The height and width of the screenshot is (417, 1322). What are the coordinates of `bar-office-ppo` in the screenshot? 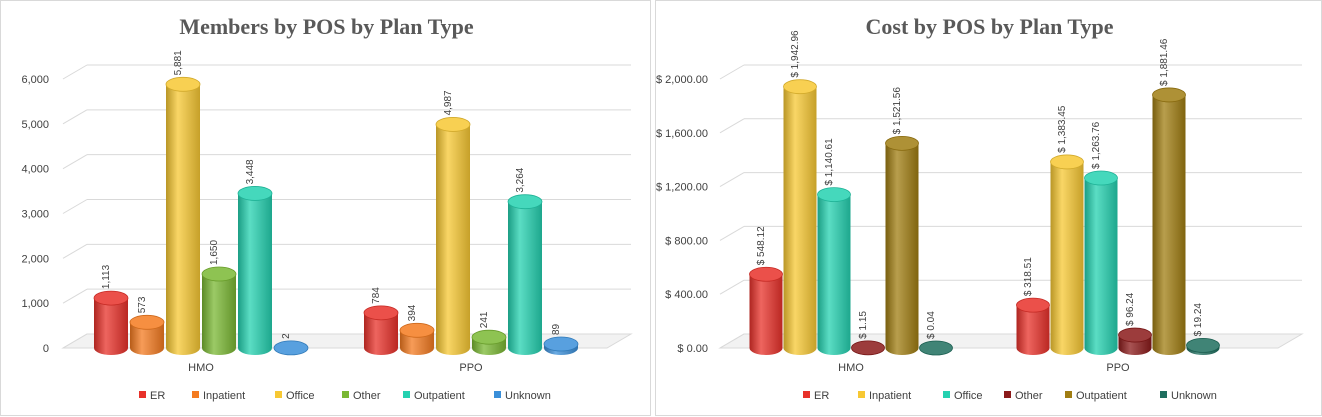 It's located at (1101, 262).